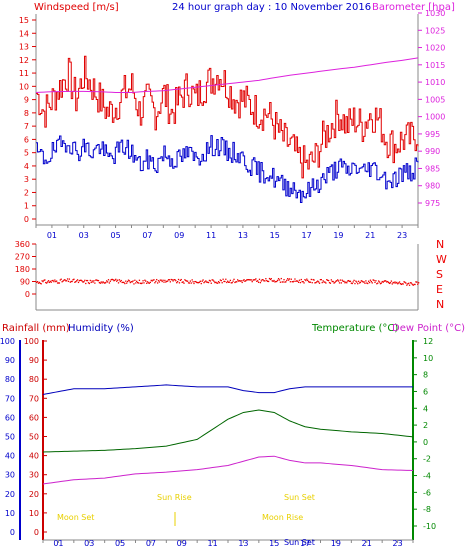 This screenshot has height=555, width=468. I want to click on windspeed-tick-label: 7, so click(26, 126).